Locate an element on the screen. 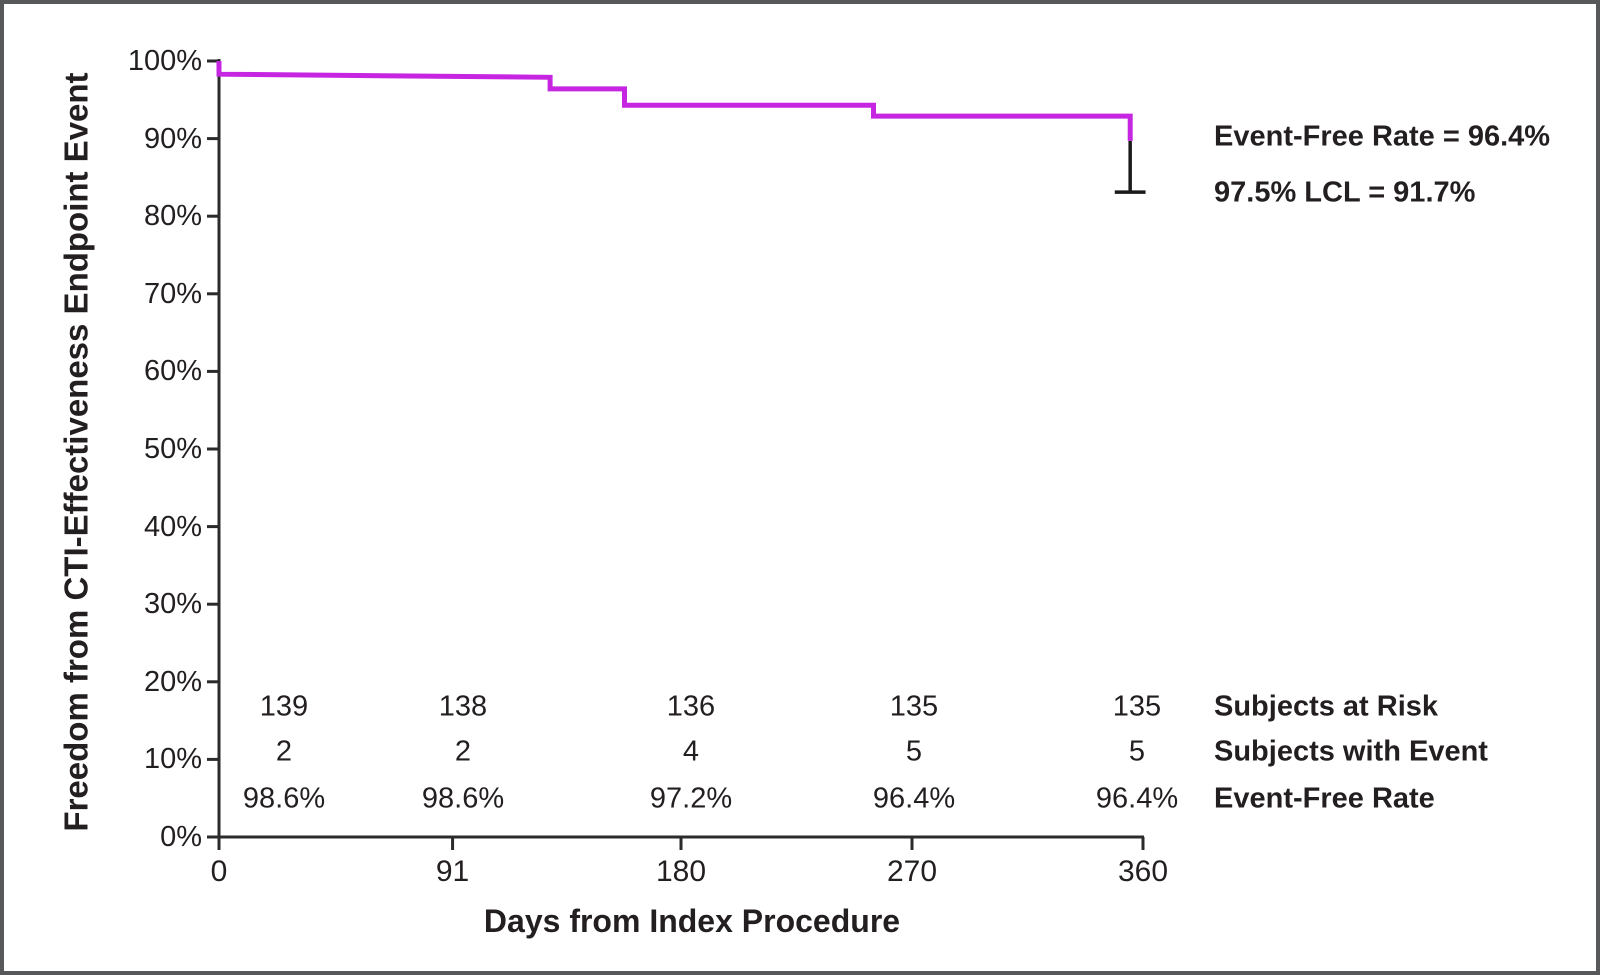 The height and width of the screenshot is (975, 1600). y-tick-label: 60% is located at coordinates (172, 371).